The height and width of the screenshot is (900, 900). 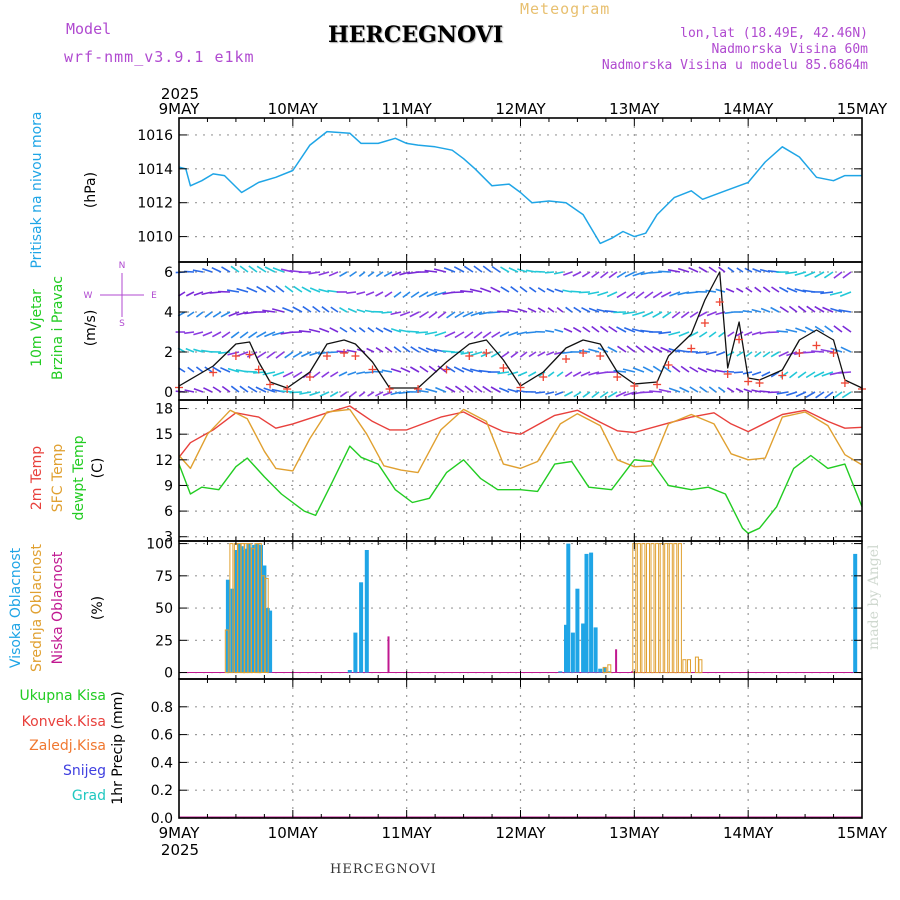 What do you see at coordinates (734, 65) in the screenshot?
I see `model-elevation: Nadmorska Visina u modelu 85.6864m` at bounding box center [734, 65].